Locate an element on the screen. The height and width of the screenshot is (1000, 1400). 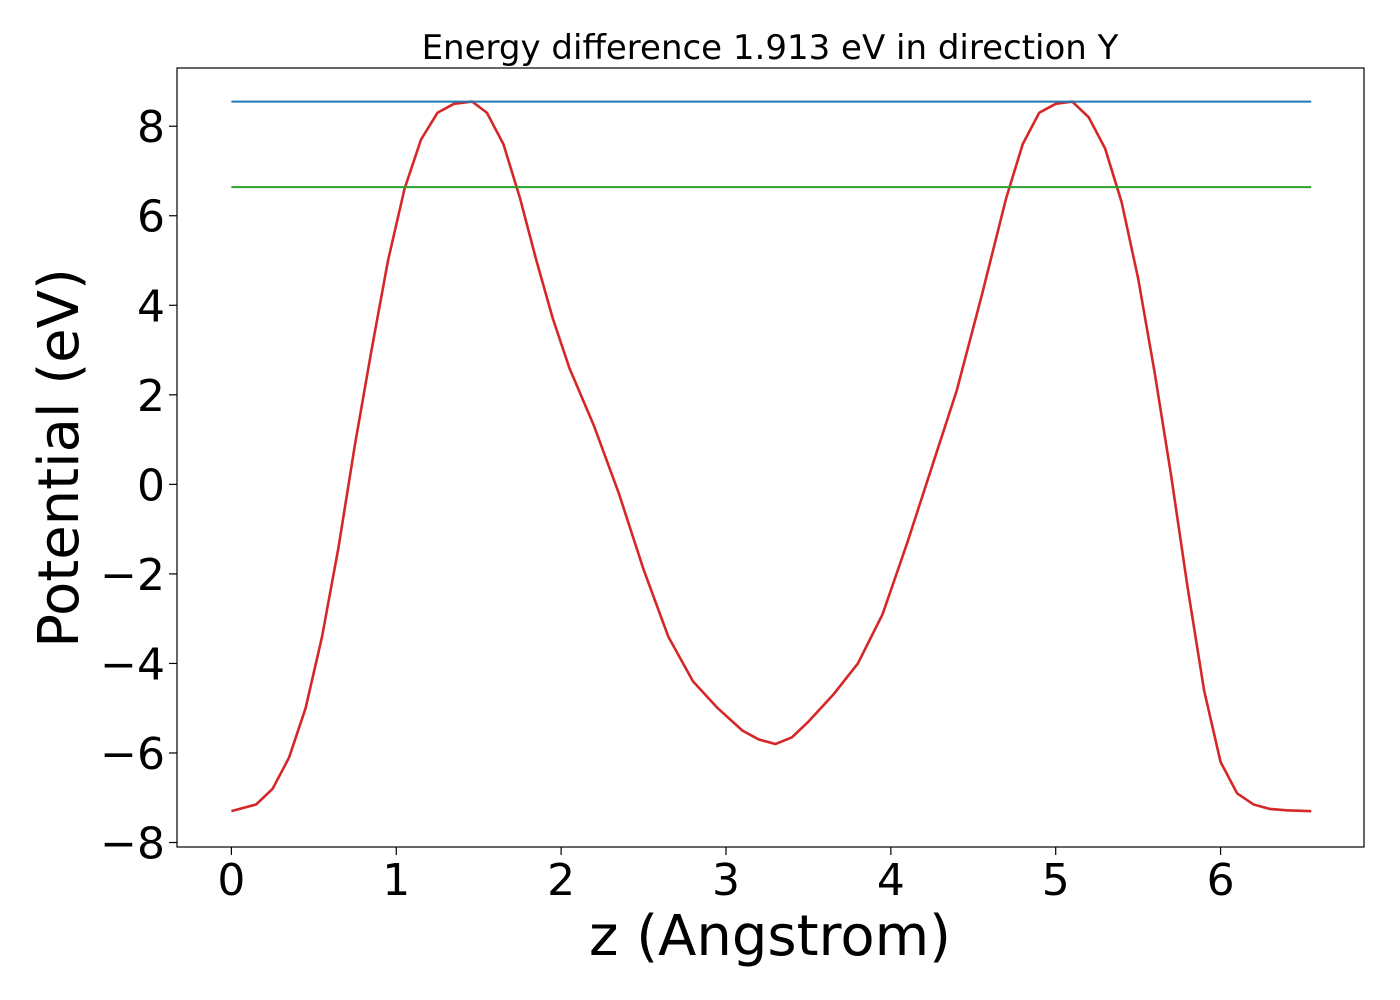
x-axis-ticks: 0 1 2 3 4 5 6 is located at coordinates (726, 876).